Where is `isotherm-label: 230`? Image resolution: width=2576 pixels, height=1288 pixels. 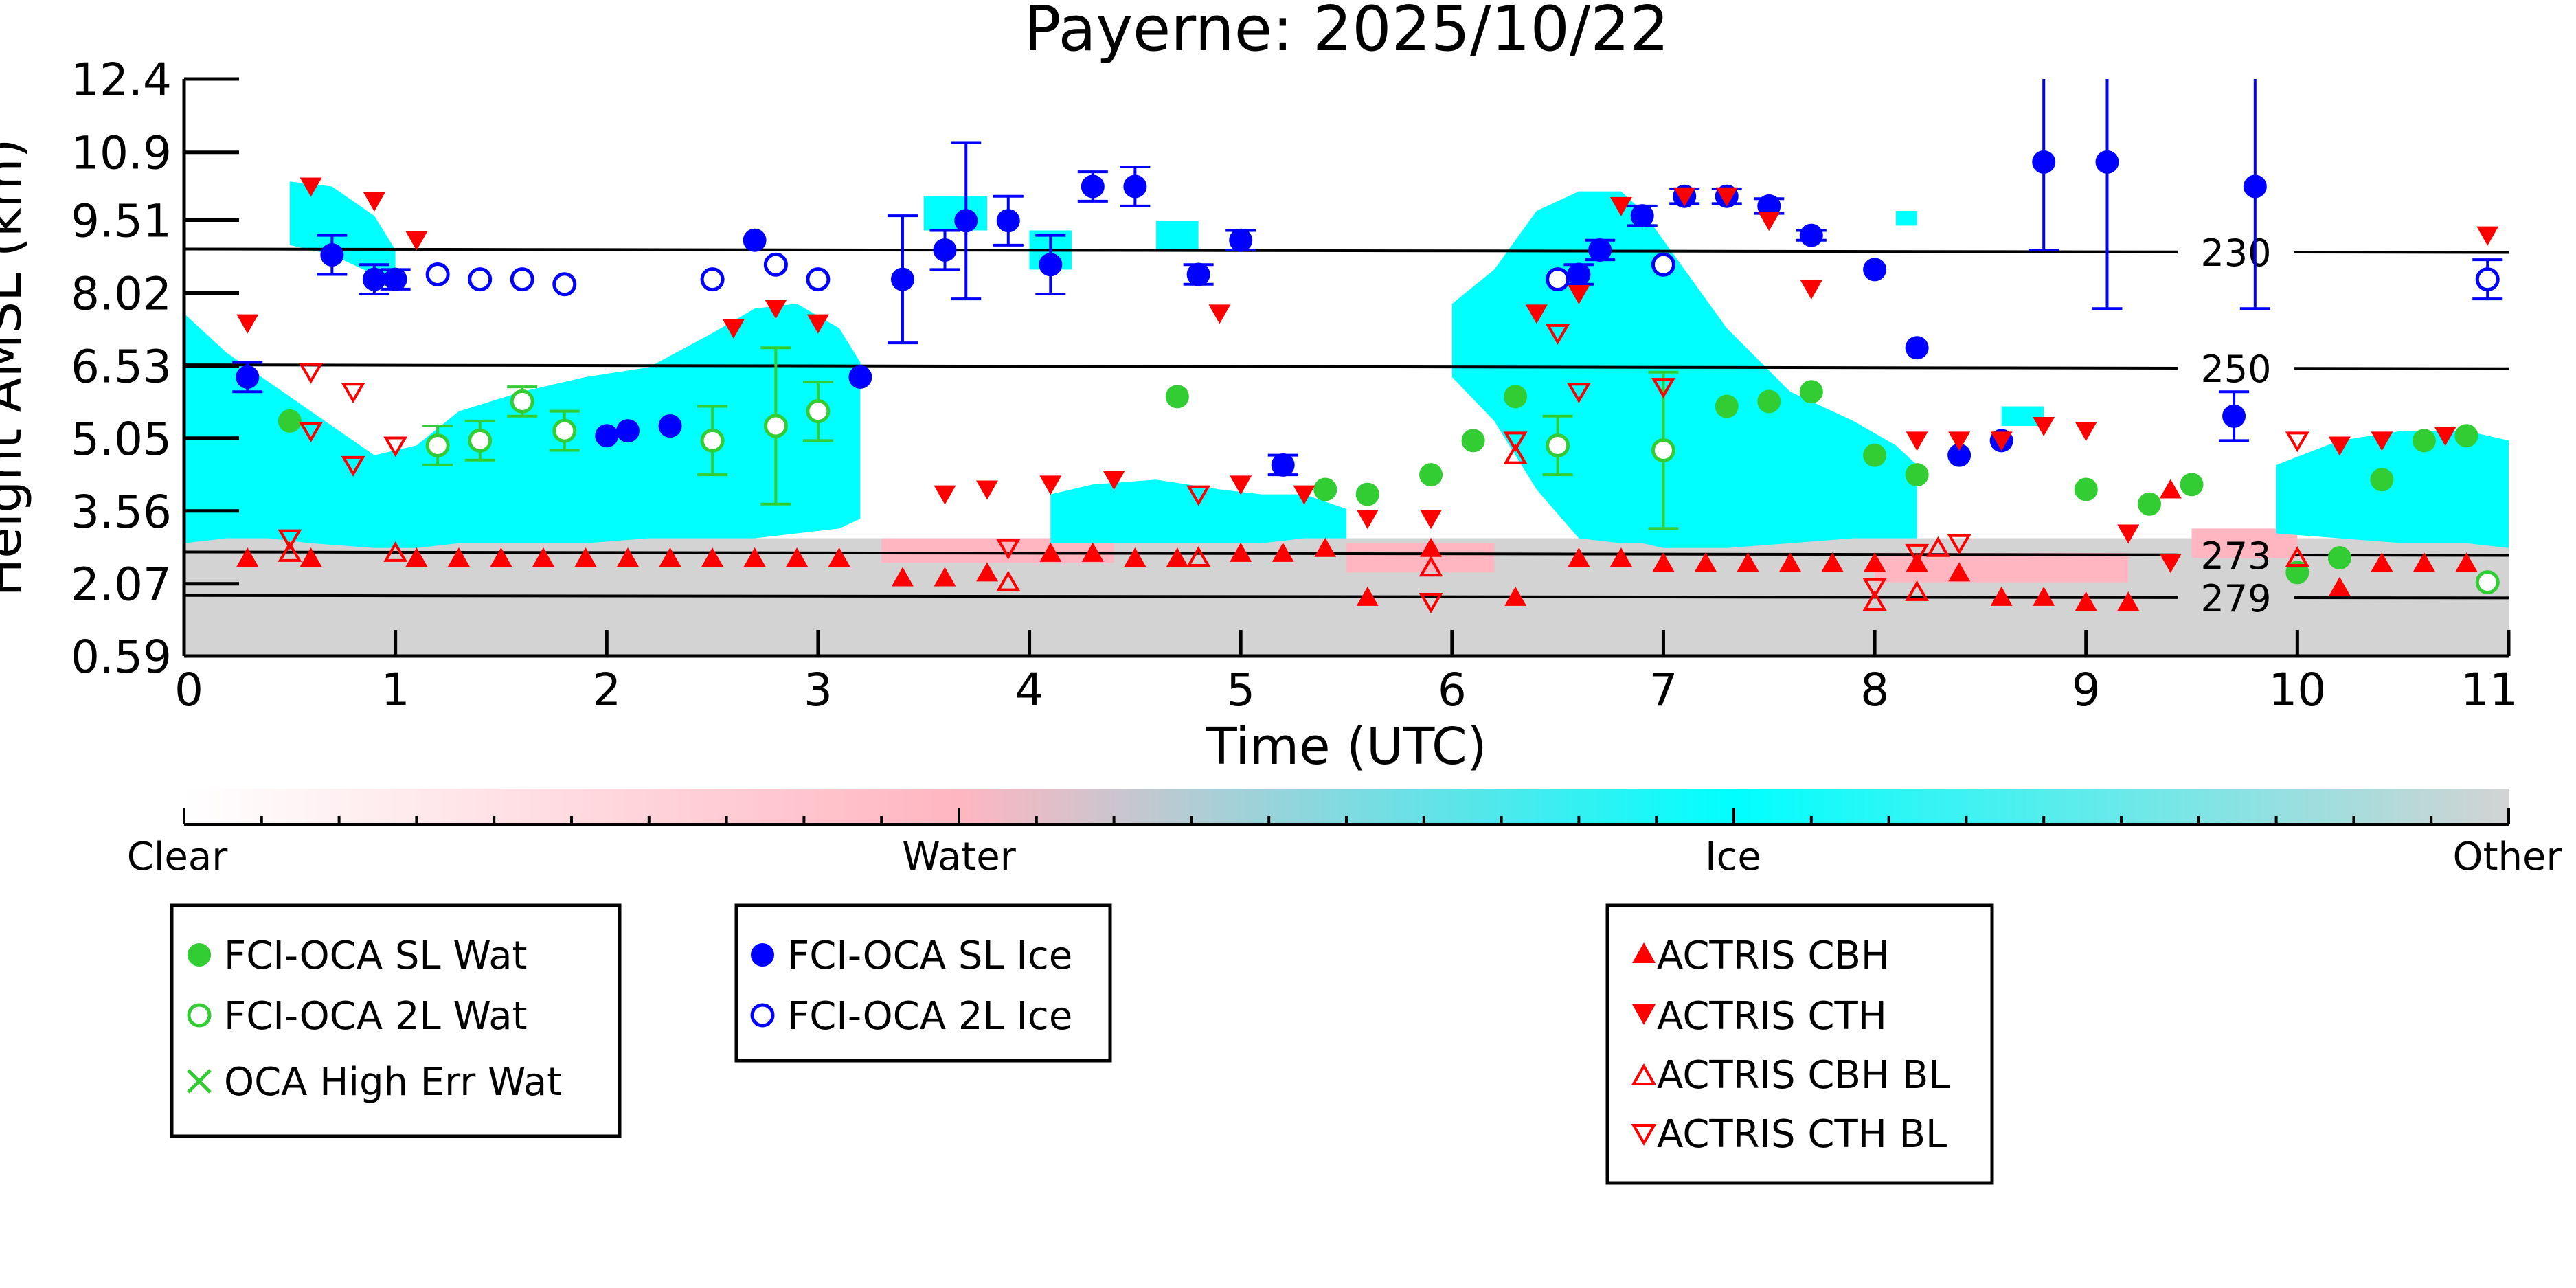 isotherm-label: 230 is located at coordinates (2235, 253).